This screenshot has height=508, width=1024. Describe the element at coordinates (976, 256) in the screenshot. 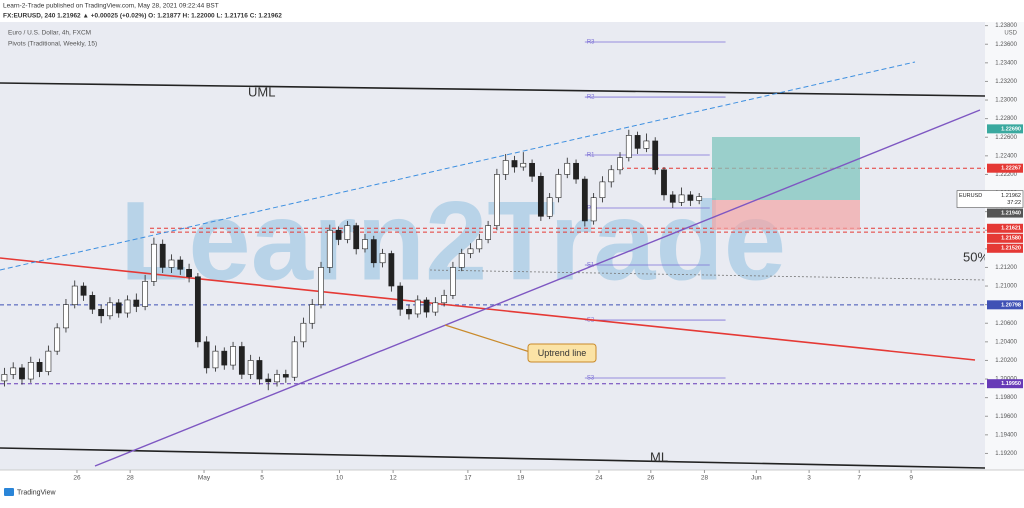

I see `fib-label: 50%` at that location.